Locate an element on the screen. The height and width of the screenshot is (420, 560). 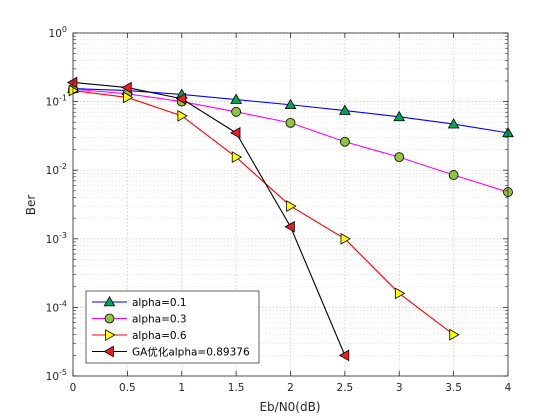
y-tick-label: 10⁻² is located at coordinates (56, 169).